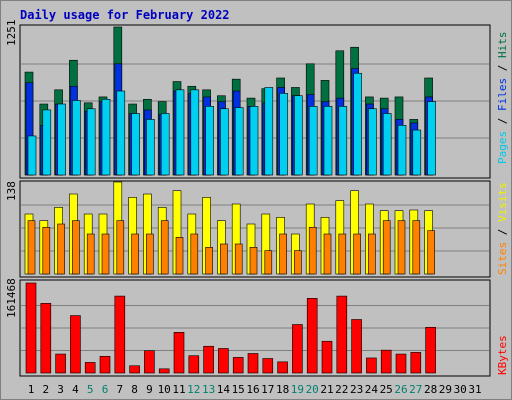 The image size is (512, 400). Describe the element at coordinates (75, 389) in the screenshot. I see `day-label: 4` at that location.